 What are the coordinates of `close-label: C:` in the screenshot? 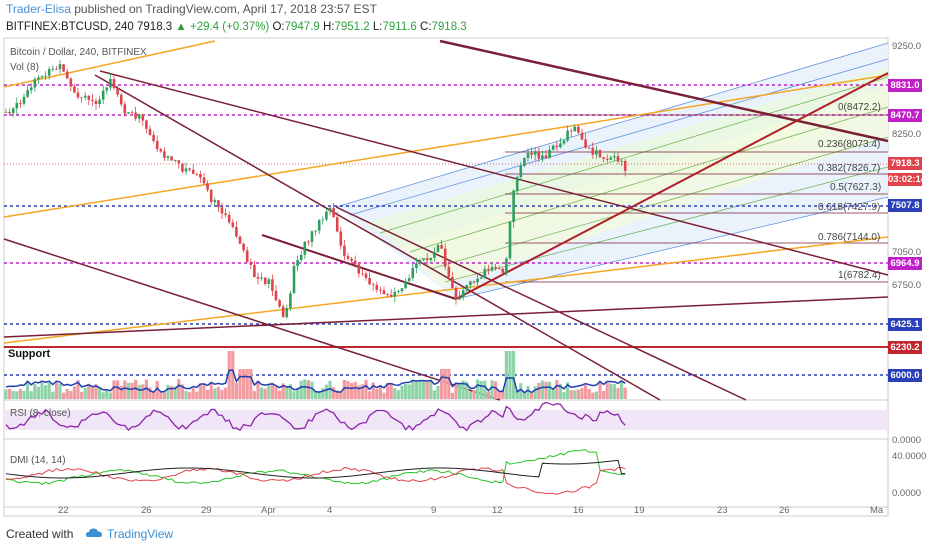 It's located at (426, 27).